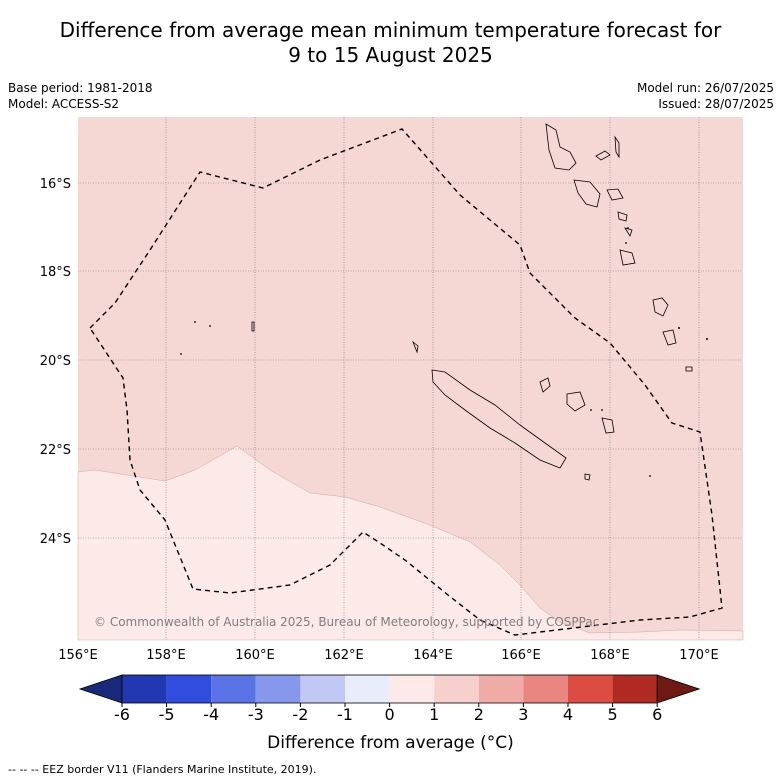 The height and width of the screenshot is (781, 781). I want to click on lon-tick-label: 162°E, so click(344, 655).